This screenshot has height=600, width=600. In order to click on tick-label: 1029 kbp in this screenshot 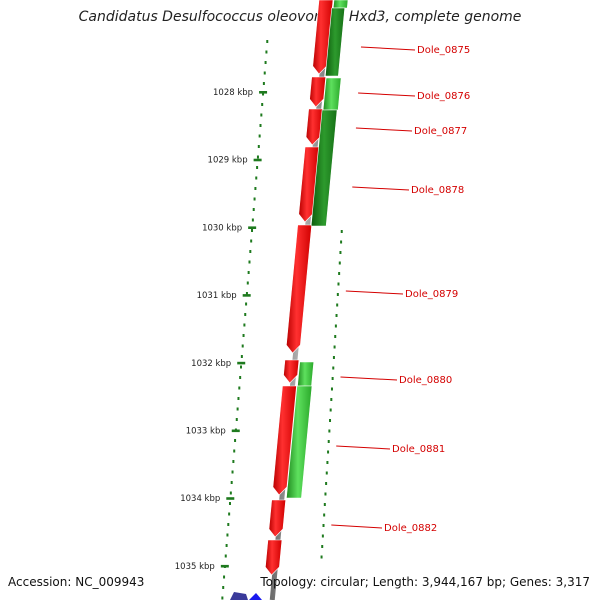, I will do `click(228, 161)`.